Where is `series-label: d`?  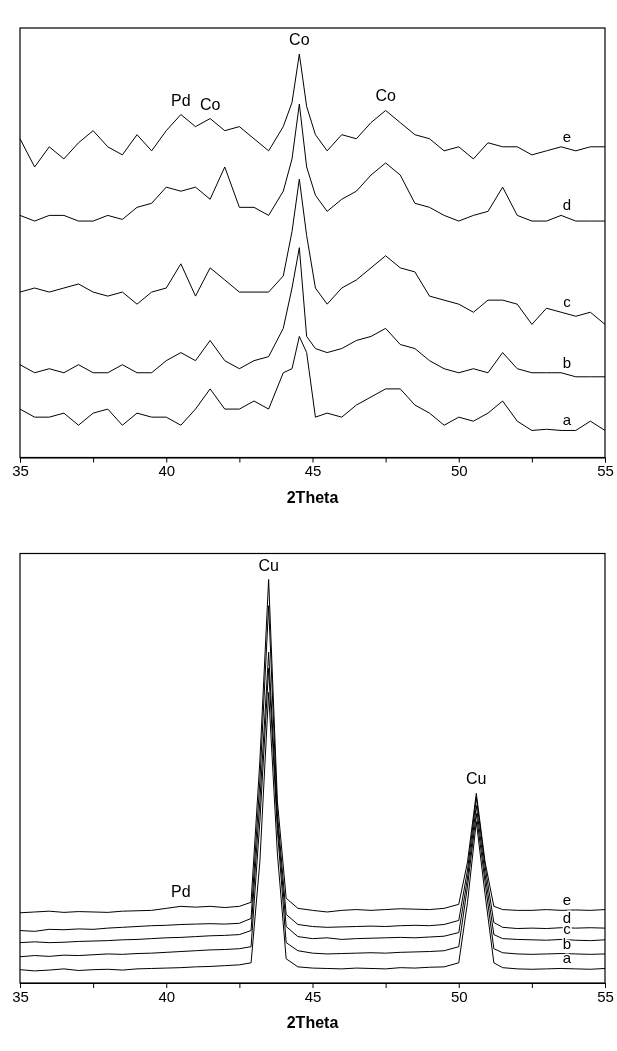 series-label: d is located at coordinates (567, 205).